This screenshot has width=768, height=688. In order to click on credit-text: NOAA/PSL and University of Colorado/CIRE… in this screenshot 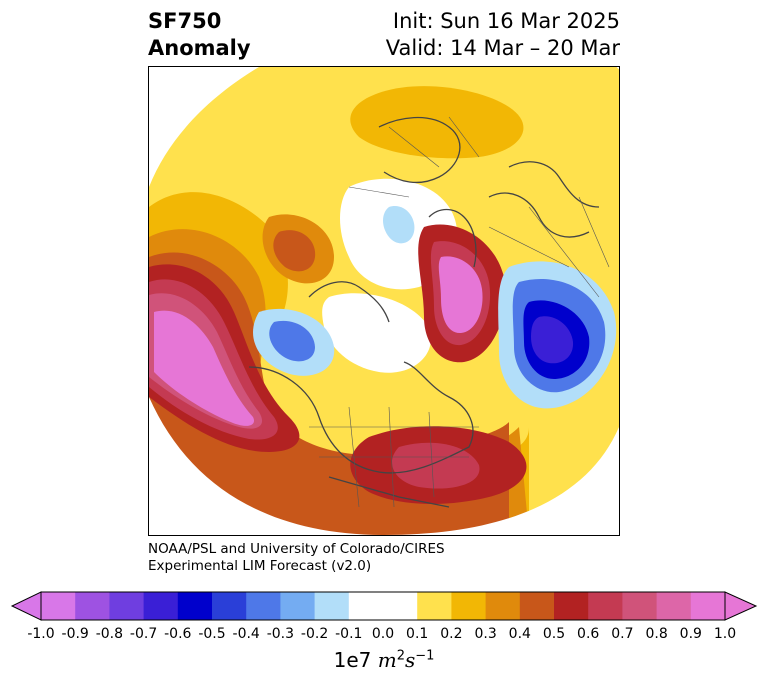, I will do `click(296, 558)`.